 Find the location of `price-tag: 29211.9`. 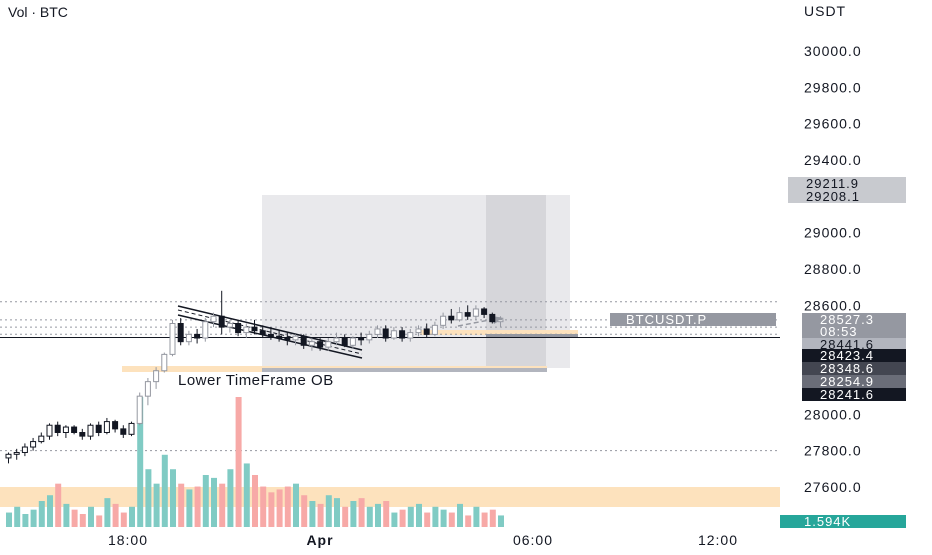

price-tag: 29211.9 is located at coordinates (847, 183).